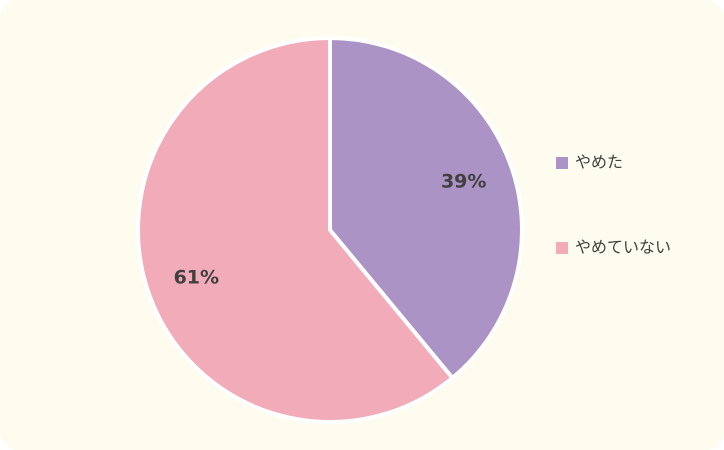  Describe the element at coordinates (196, 278) in the screenshot. I see `value-label: 61%` at that location.